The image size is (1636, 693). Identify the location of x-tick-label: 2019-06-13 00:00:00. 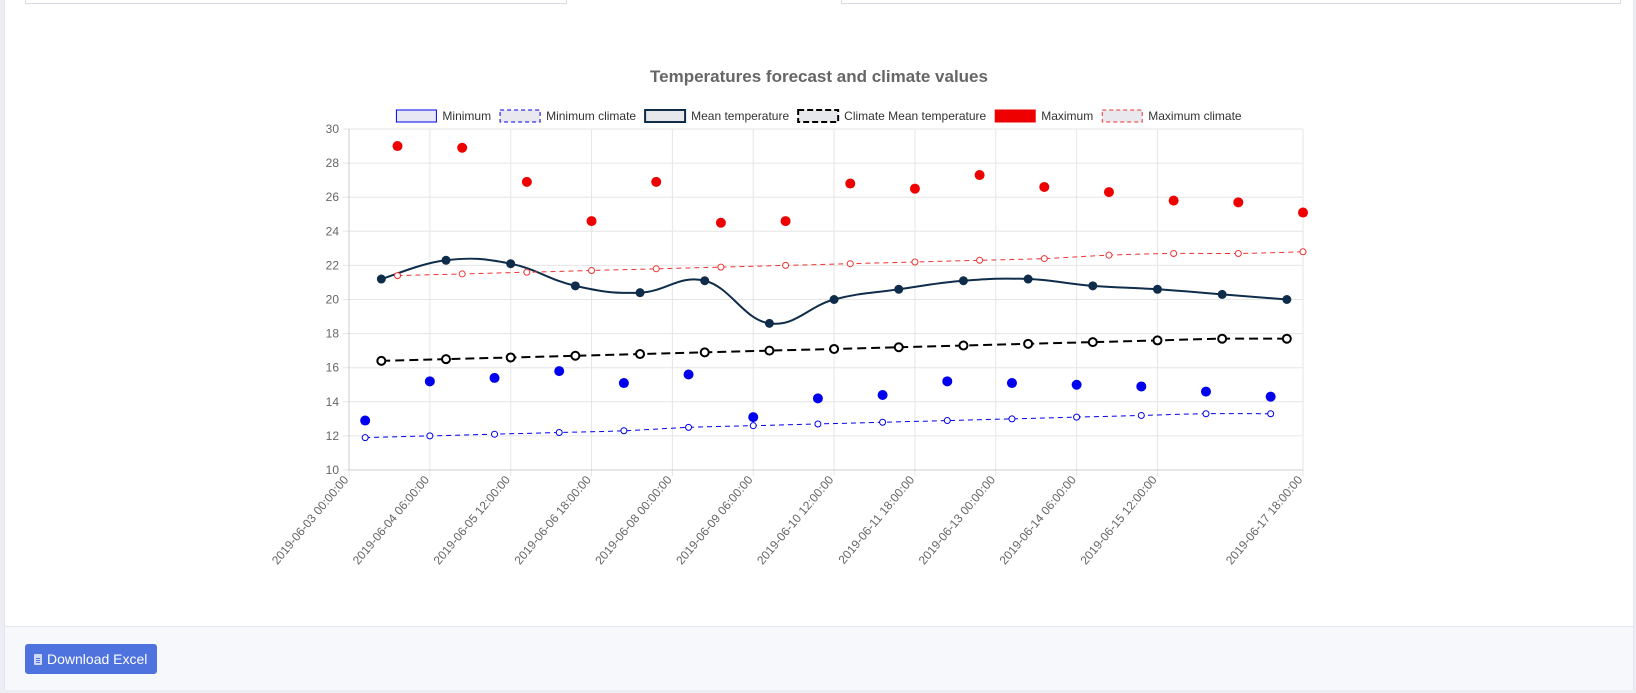
(957, 520).